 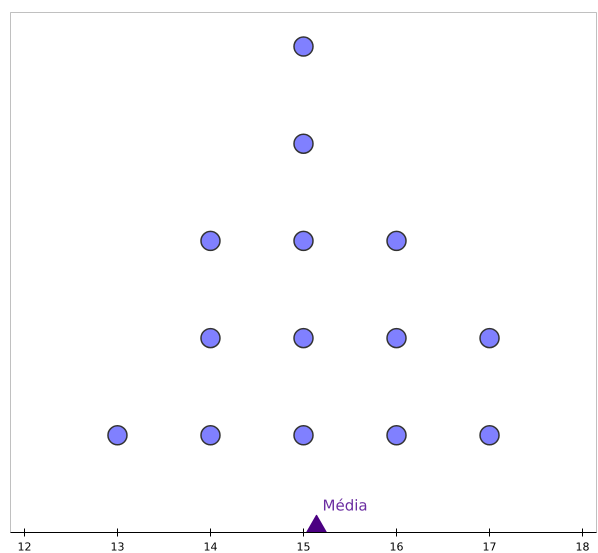 I want to click on x-tick-label: 13, so click(x=117, y=546).